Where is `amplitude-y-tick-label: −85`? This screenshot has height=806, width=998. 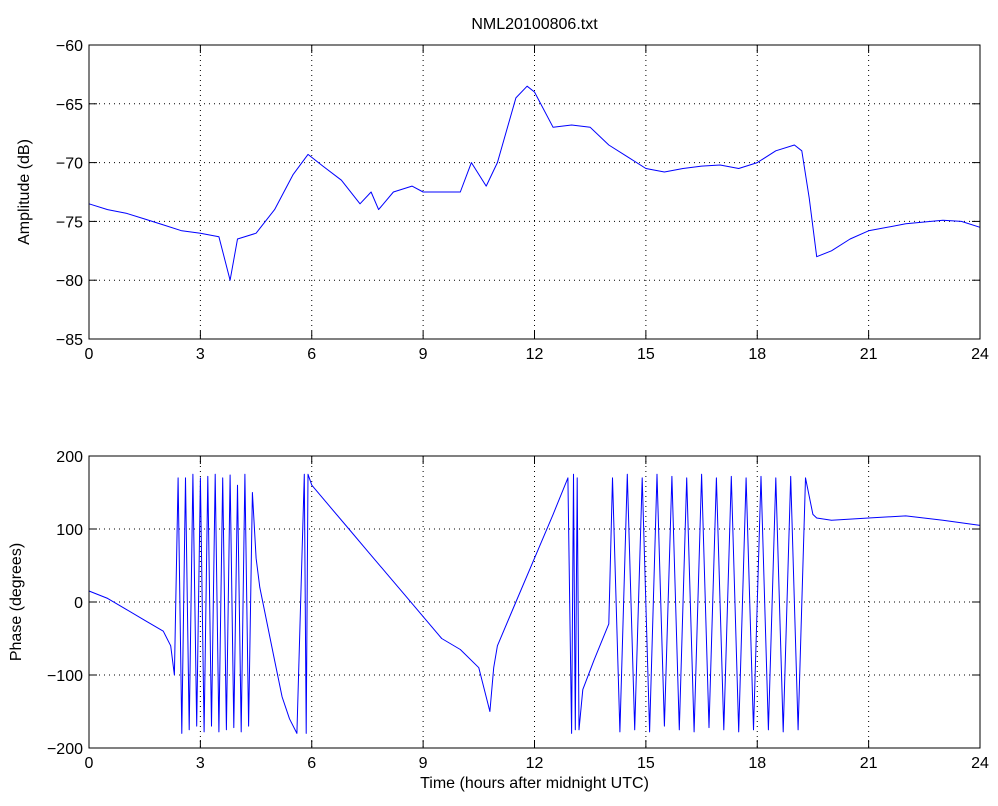
amplitude-y-tick-label: −85 is located at coordinates (69, 340).